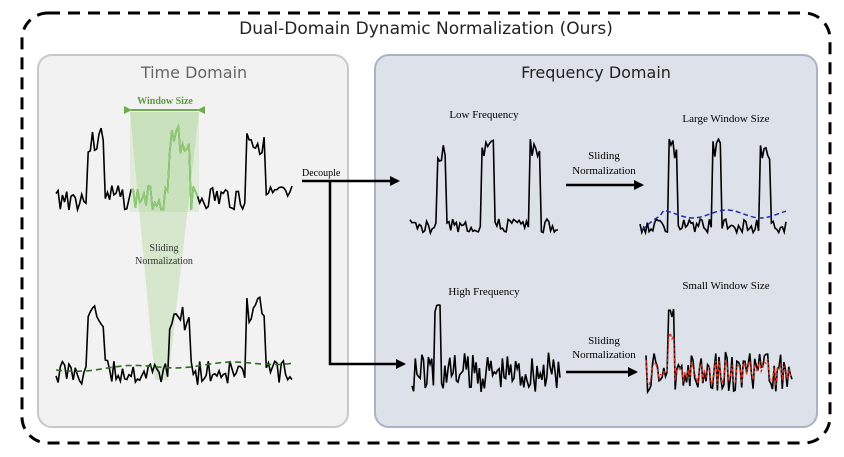  Describe the element at coordinates (164, 261) in the screenshot. I see `sliding-normalization-label-time-2: Normalization` at that location.